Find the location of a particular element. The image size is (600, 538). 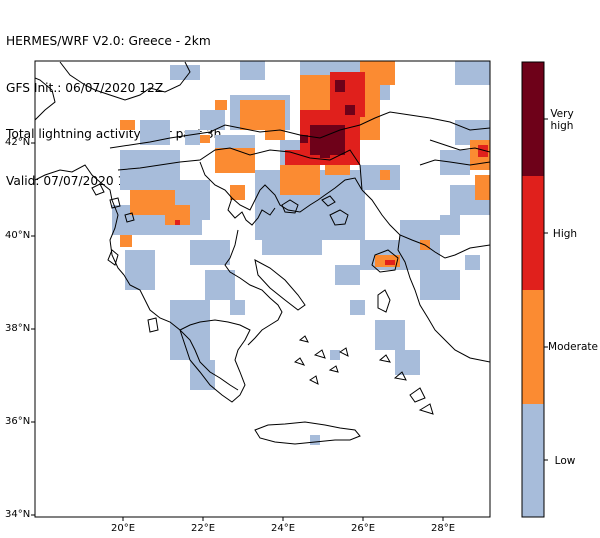

island-thasos is located at coordinates (290, 206).